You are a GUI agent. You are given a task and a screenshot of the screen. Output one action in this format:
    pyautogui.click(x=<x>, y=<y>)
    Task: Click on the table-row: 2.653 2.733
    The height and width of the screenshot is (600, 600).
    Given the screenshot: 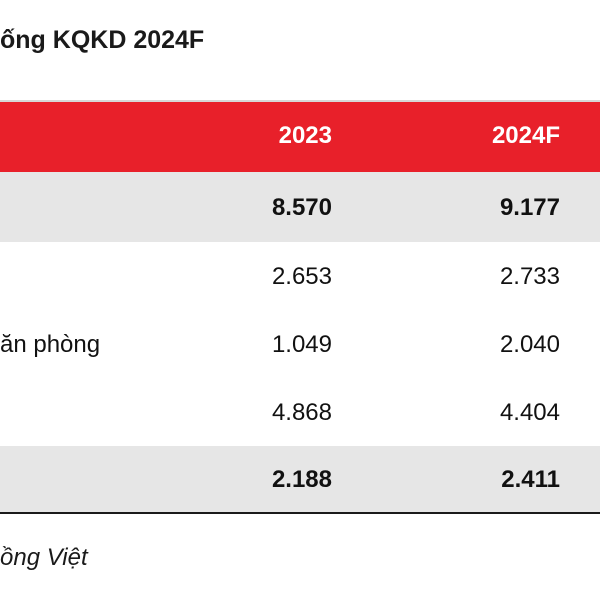 What is the action you would take?
    pyautogui.click(x=300, y=276)
    